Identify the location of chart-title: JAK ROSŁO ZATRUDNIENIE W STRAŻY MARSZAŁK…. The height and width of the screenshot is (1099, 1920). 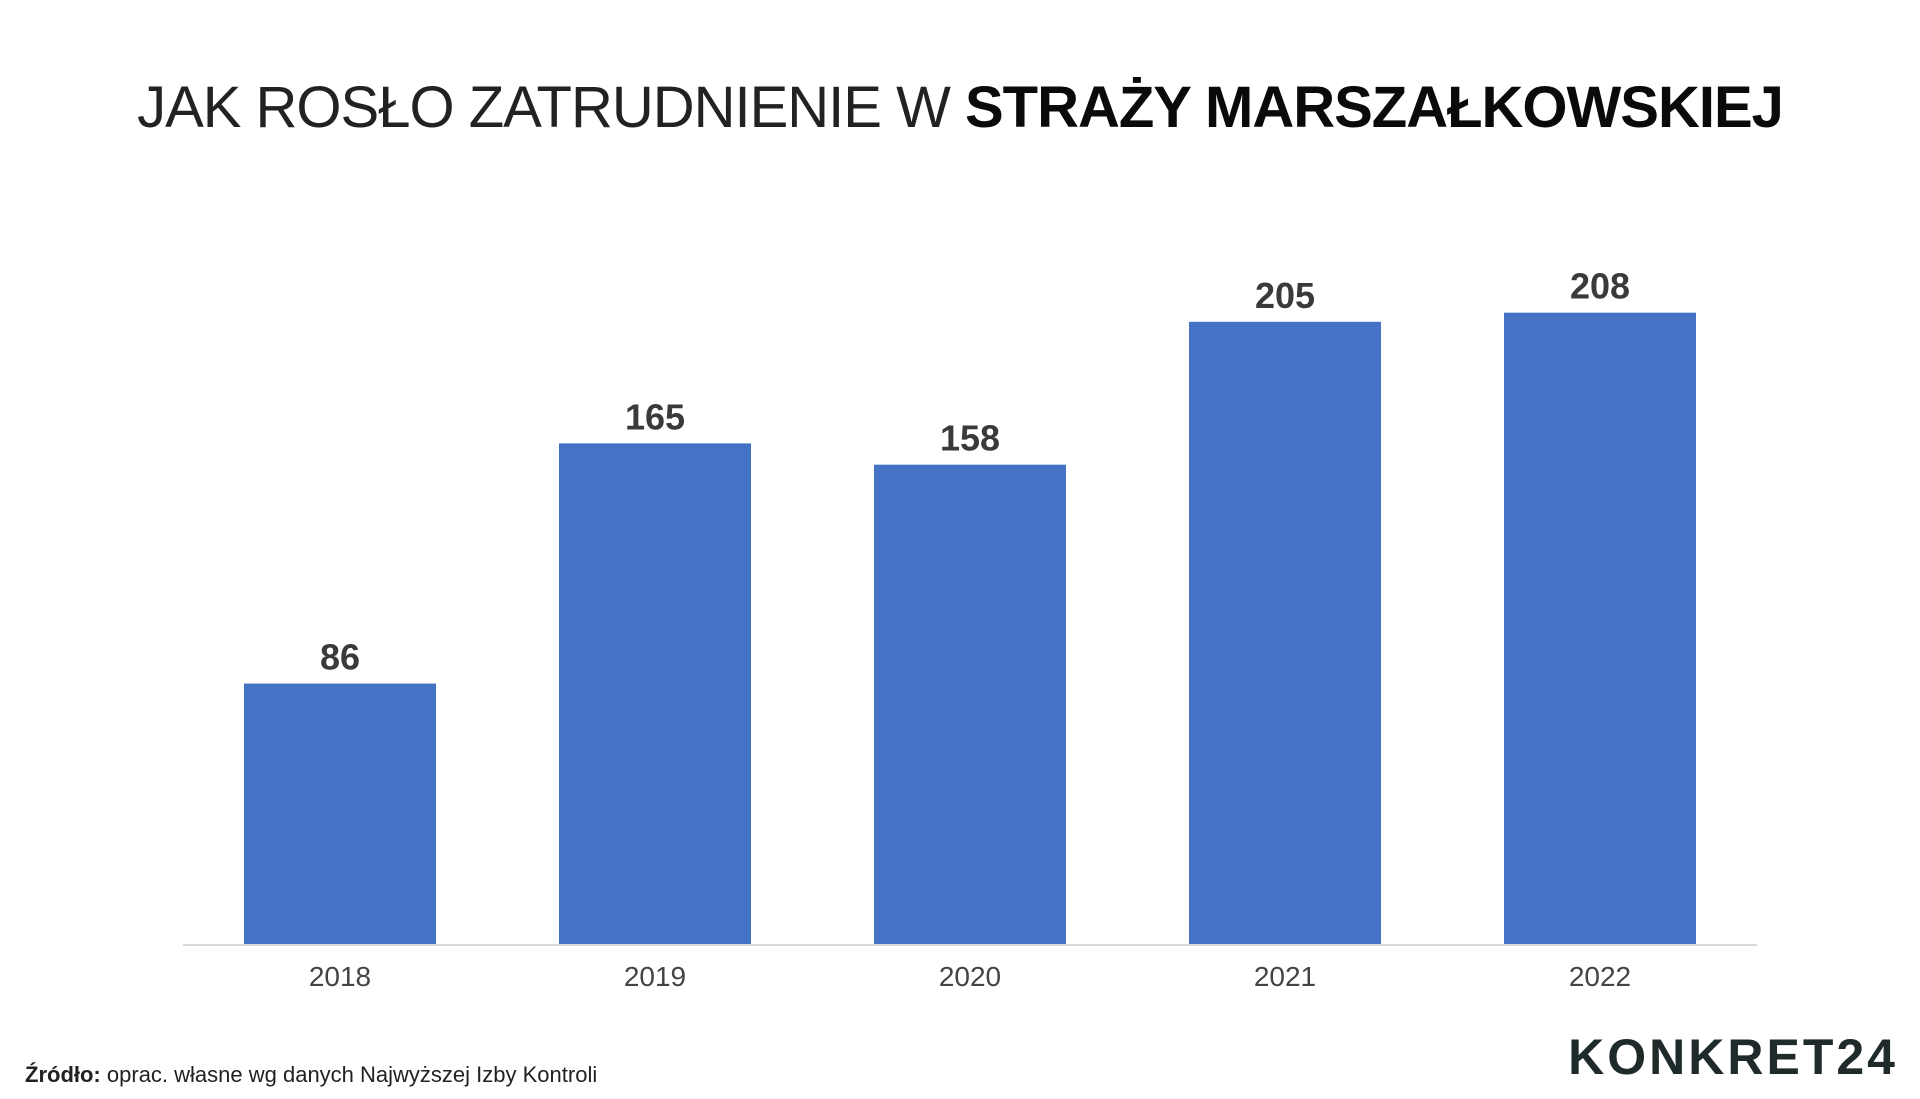
(960, 108).